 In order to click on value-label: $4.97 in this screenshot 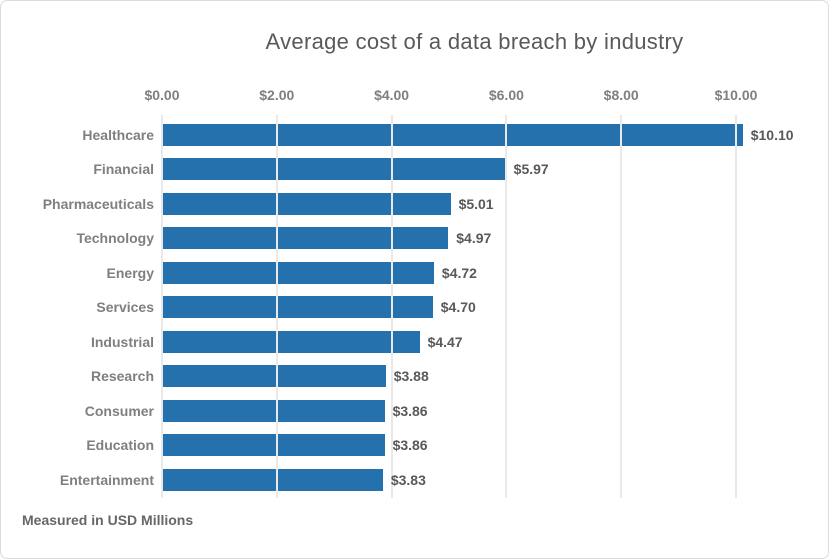, I will do `click(474, 238)`.